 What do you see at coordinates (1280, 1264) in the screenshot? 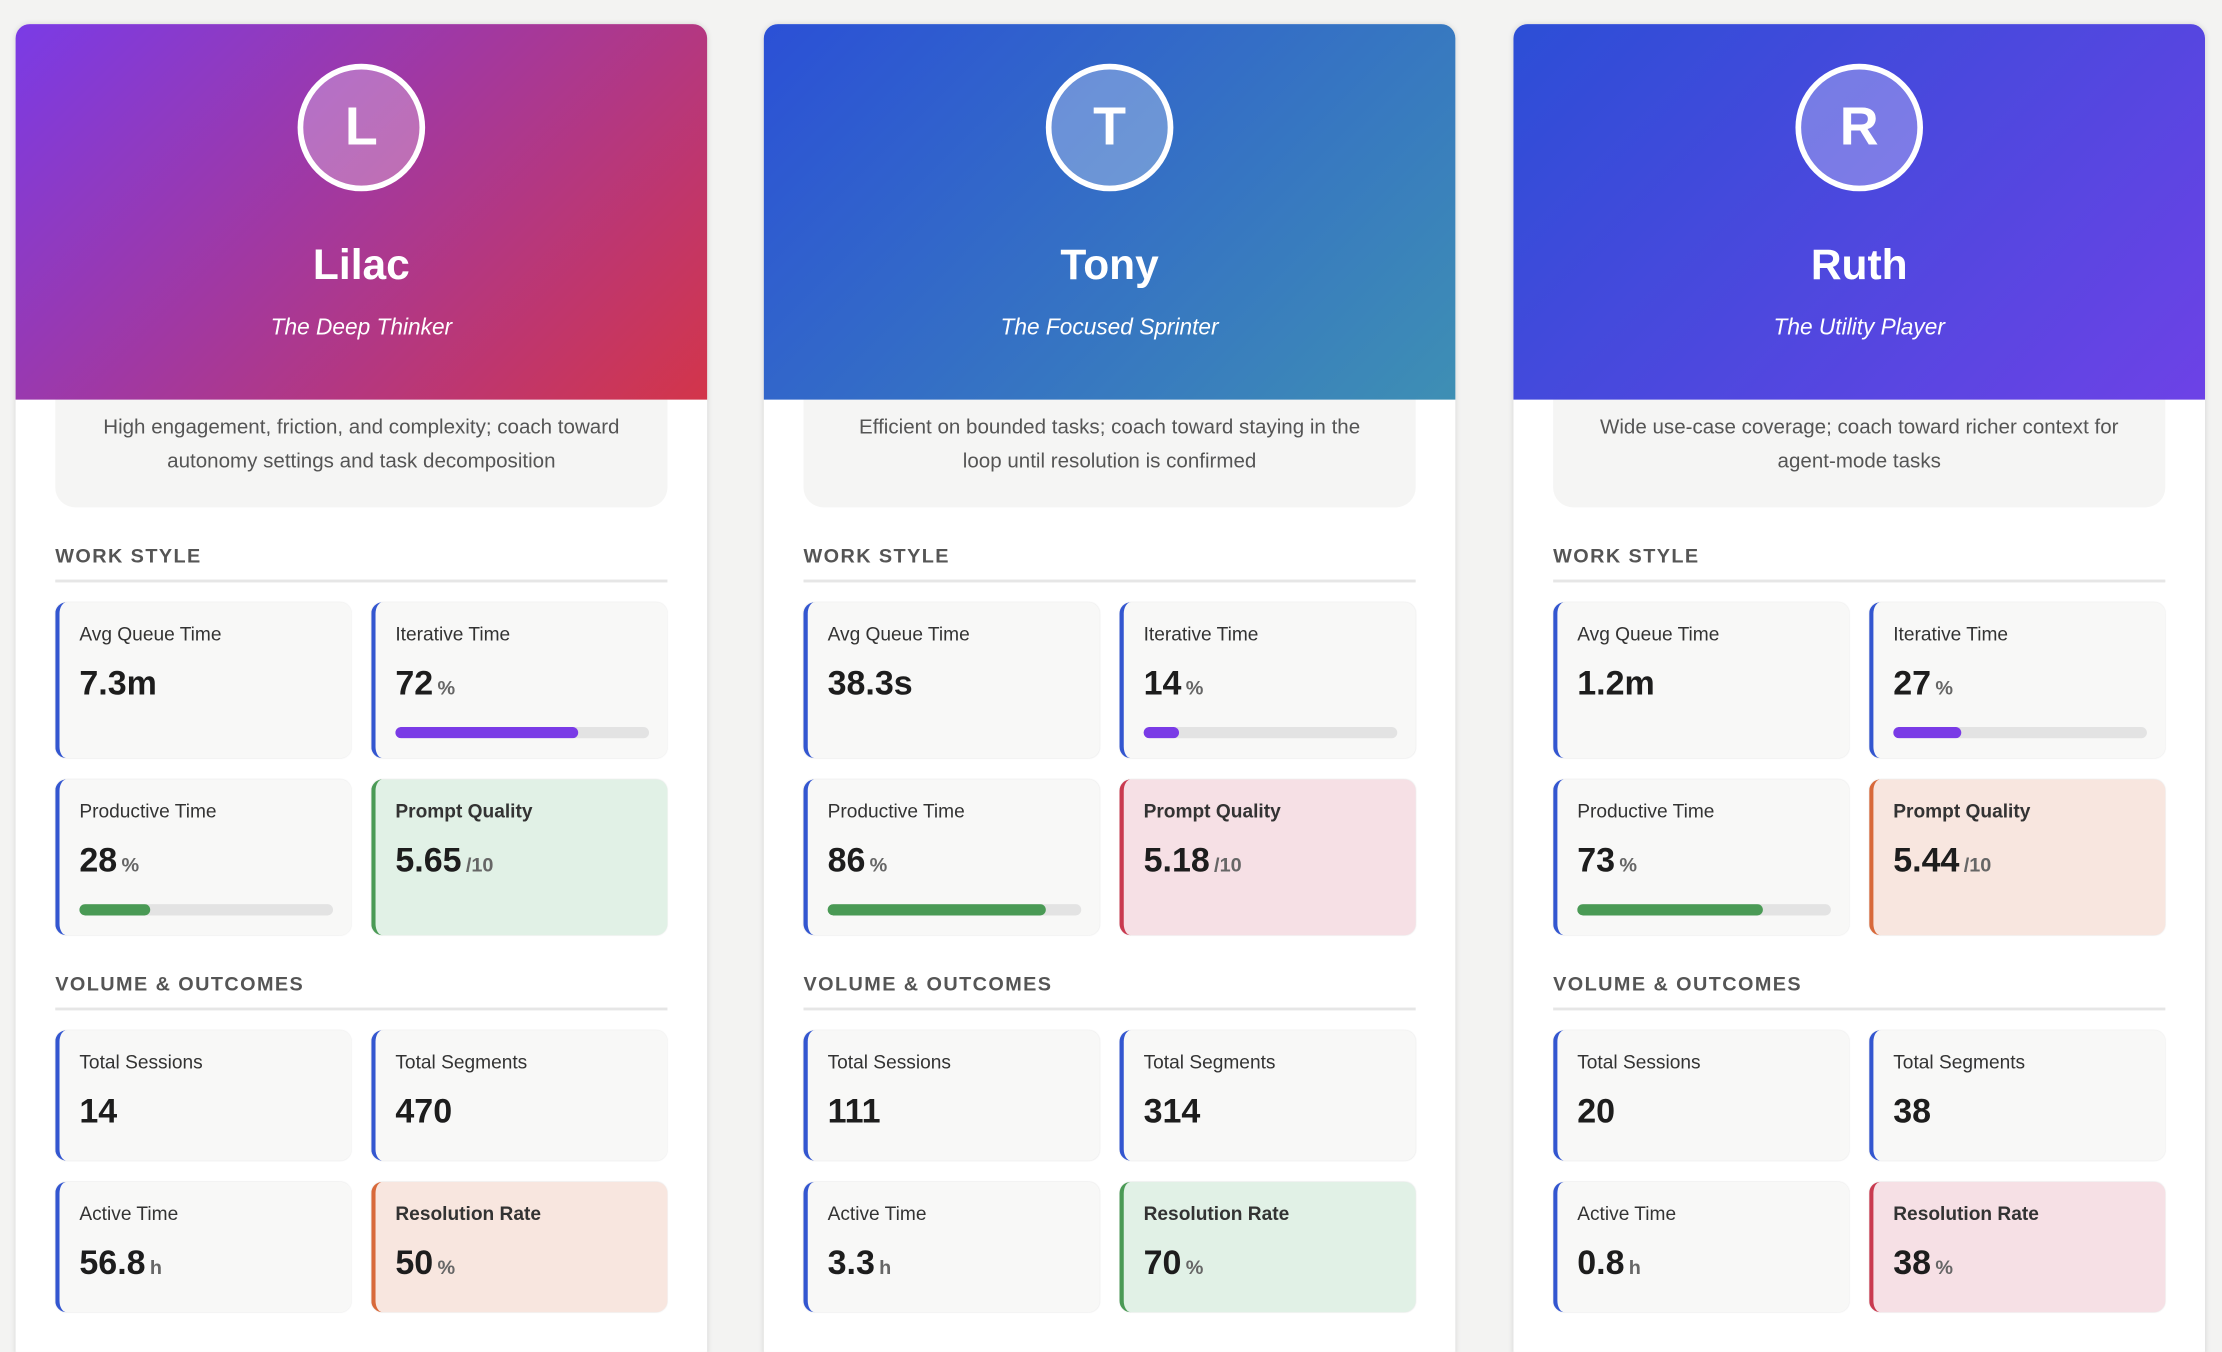
I see `metric-value: 70%` at bounding box center [1280, 1264].